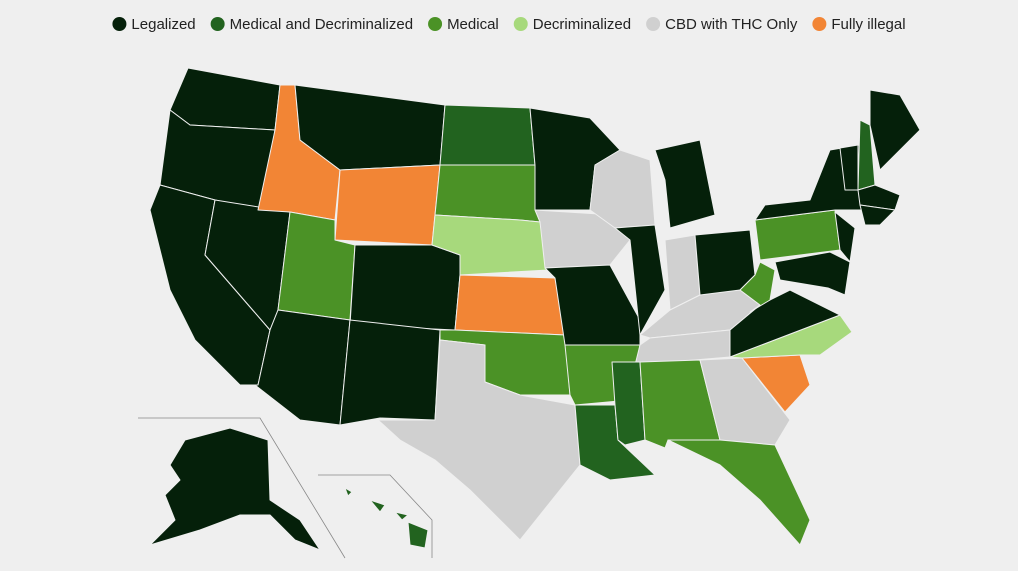 This screenshot has width=1018, height=571. Describe the element at coordinates (731, 24) in the screenshot. I see `legend-label: CBD with THC Only` at that location.